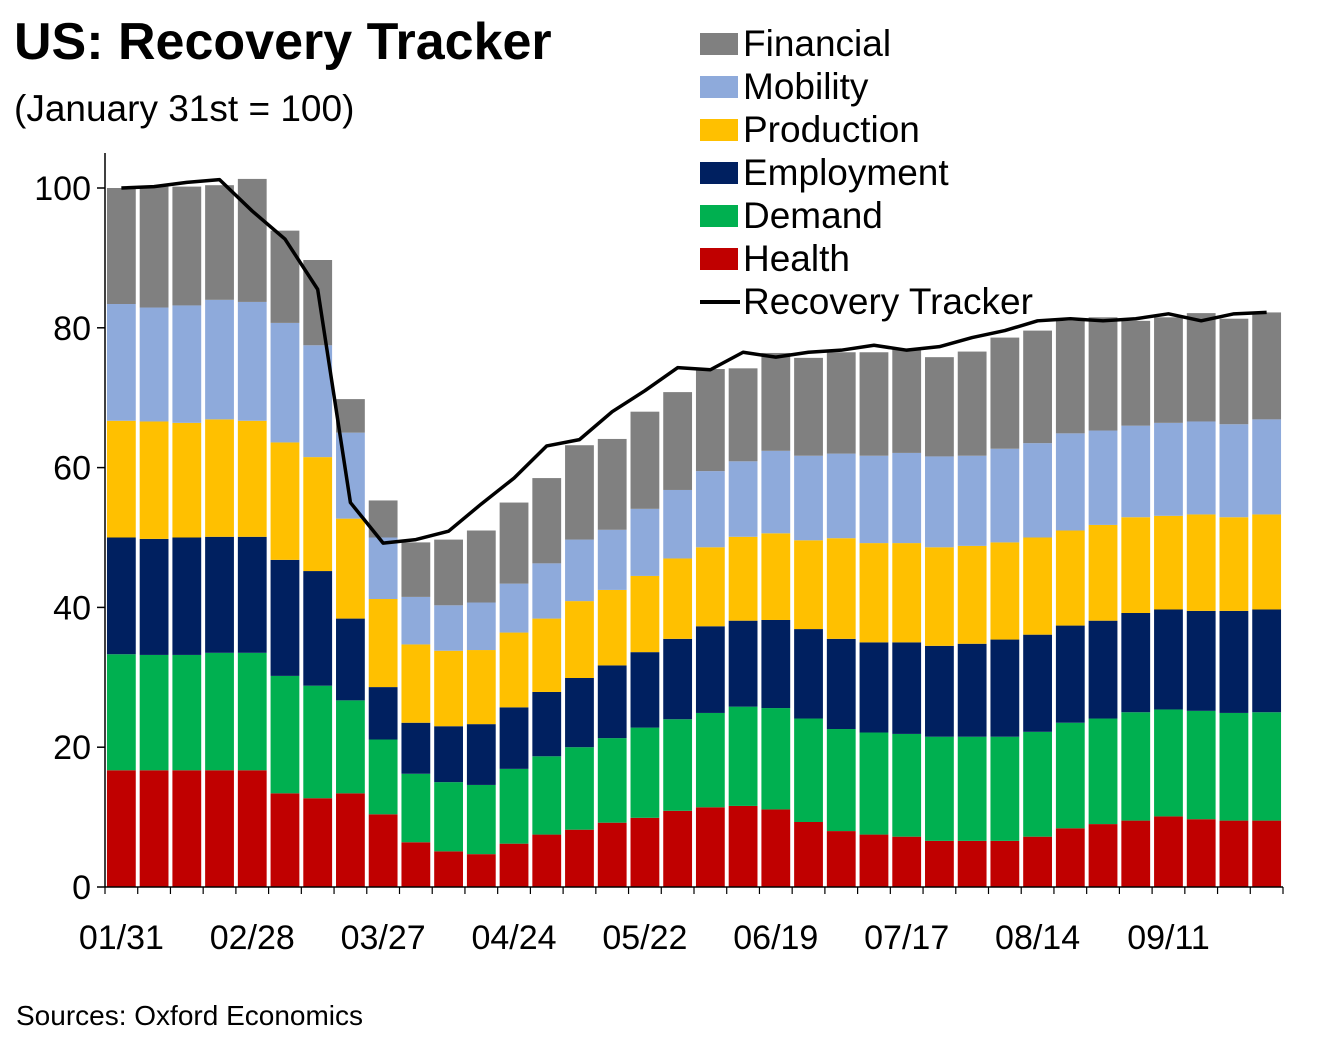 Image resolution: width=1325 pixels, height=1060 pixels. Describe the element at coordinates (866, 301) in the screenshot. I see `legend-item-recovery-tracker: Recovery Tracker` at that location.